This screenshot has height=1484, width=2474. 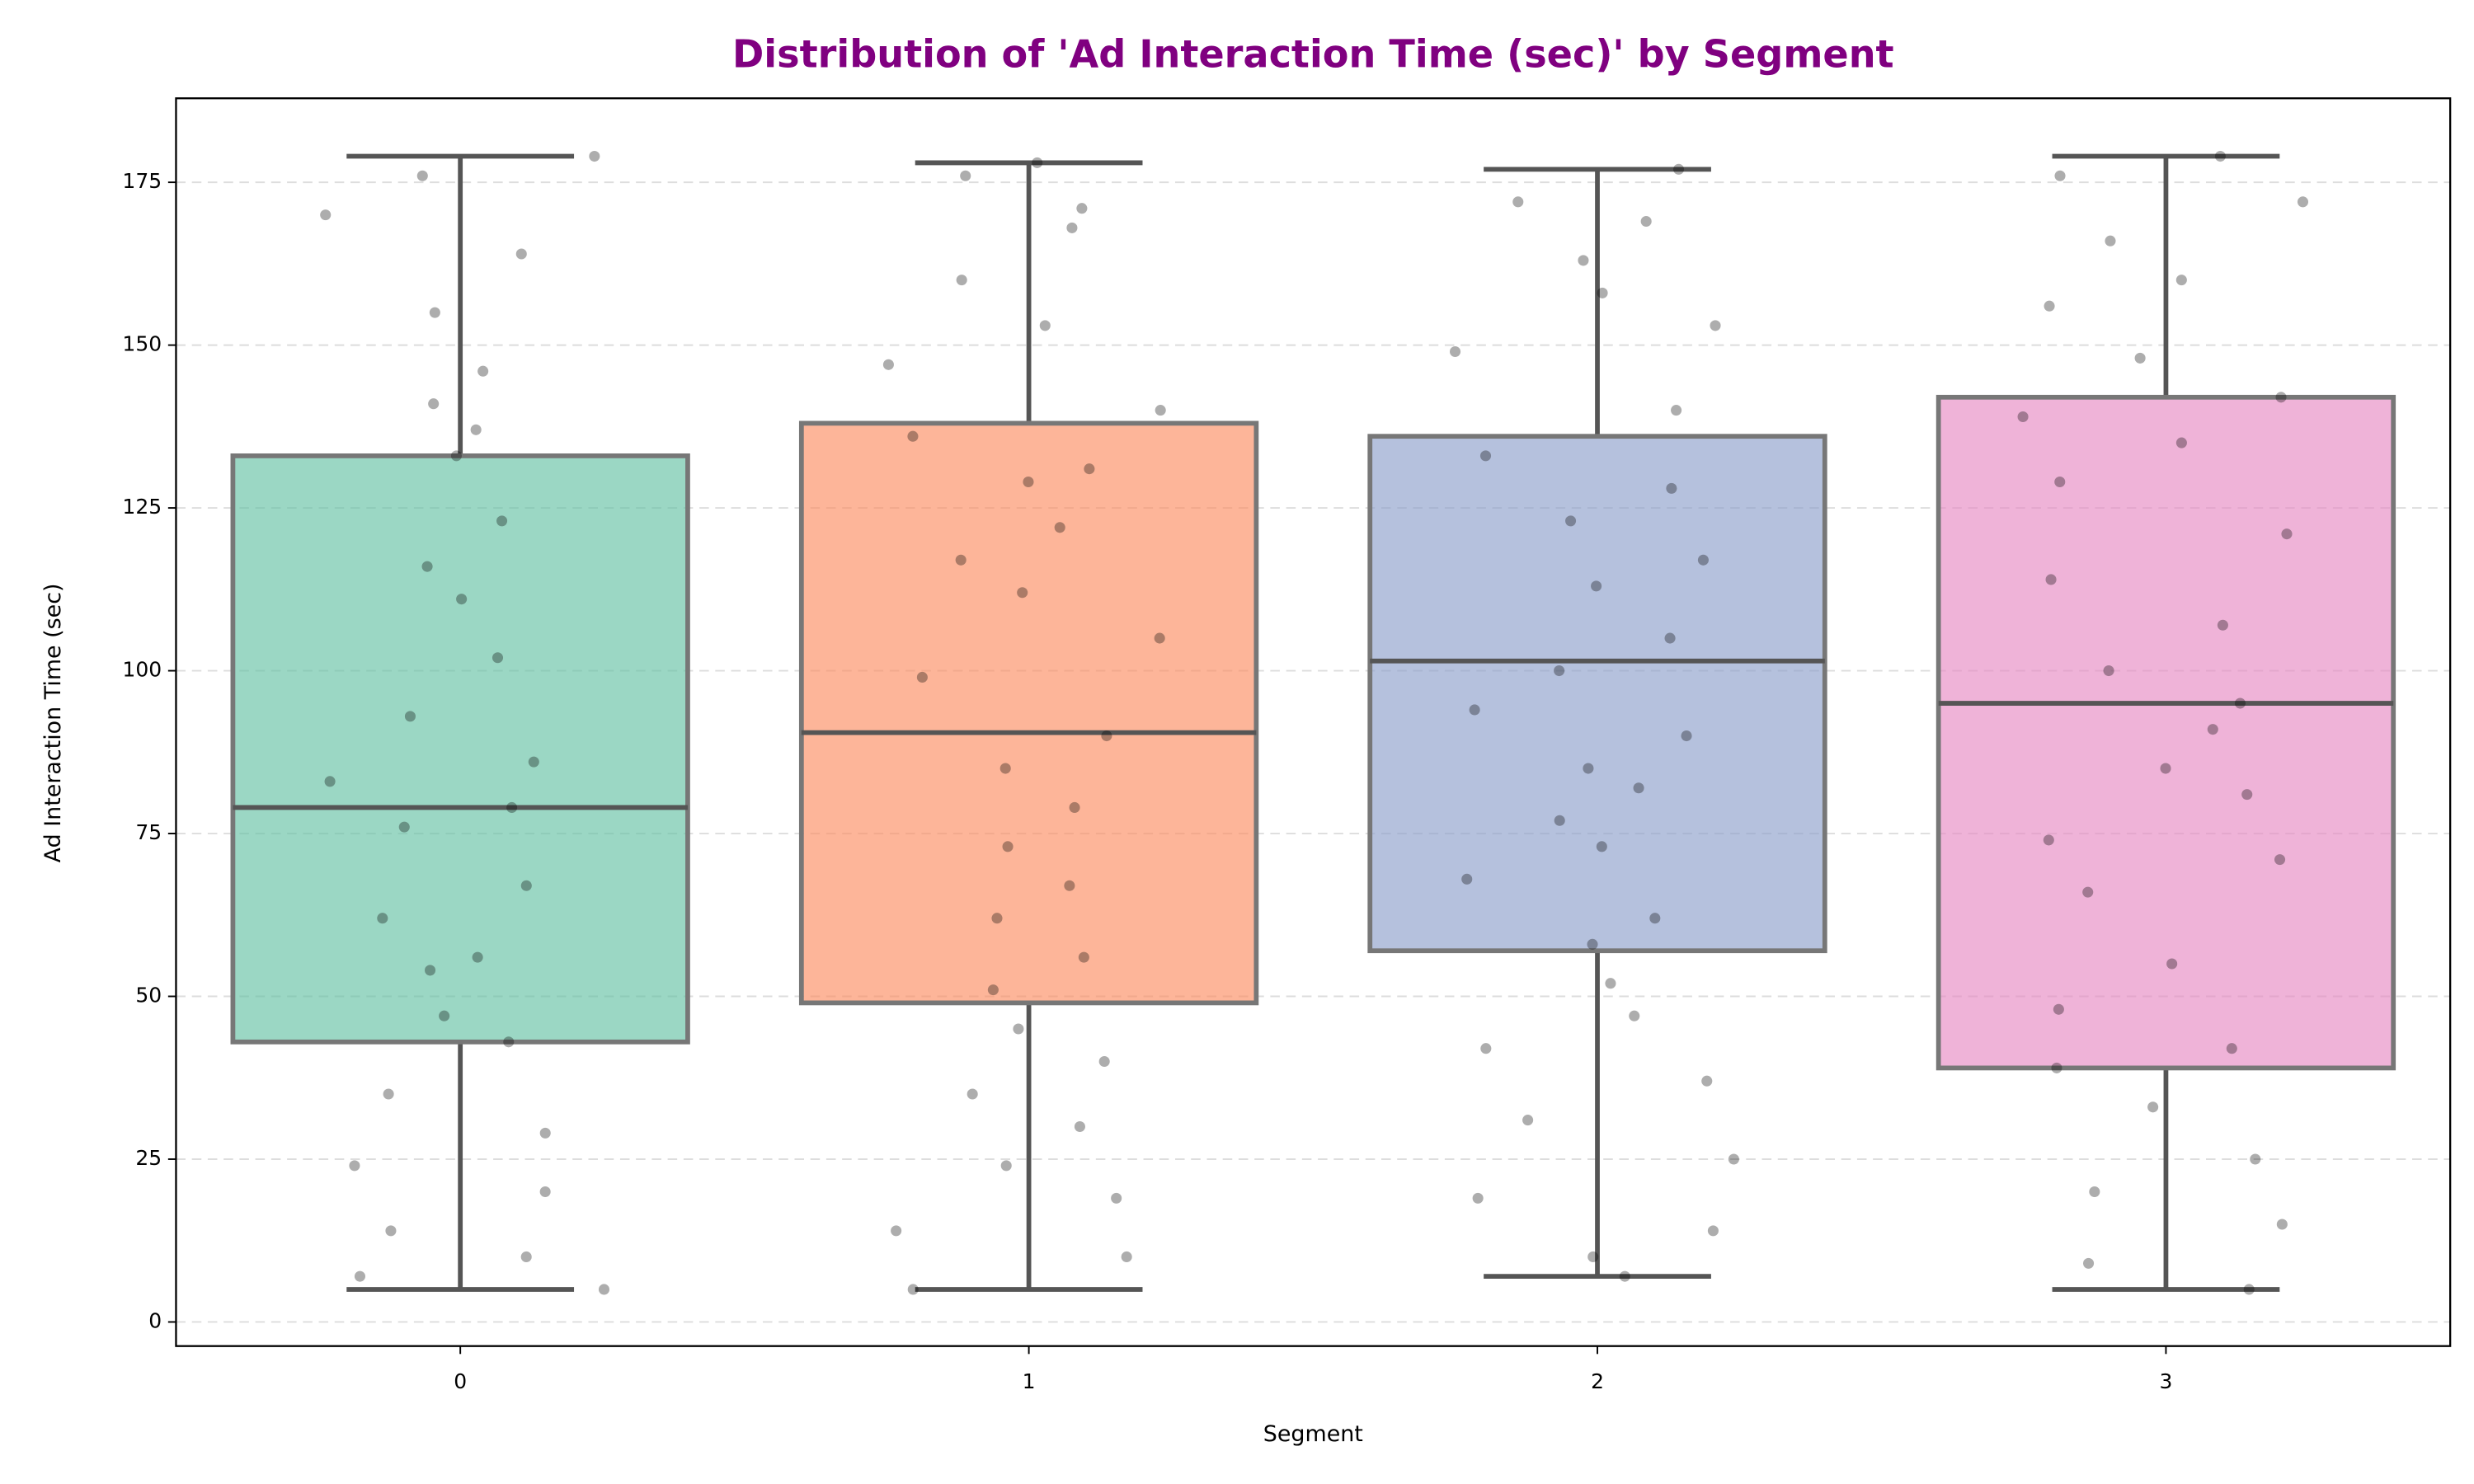 I want to click on y-tick-label: 50, so click(x=148, y=996).